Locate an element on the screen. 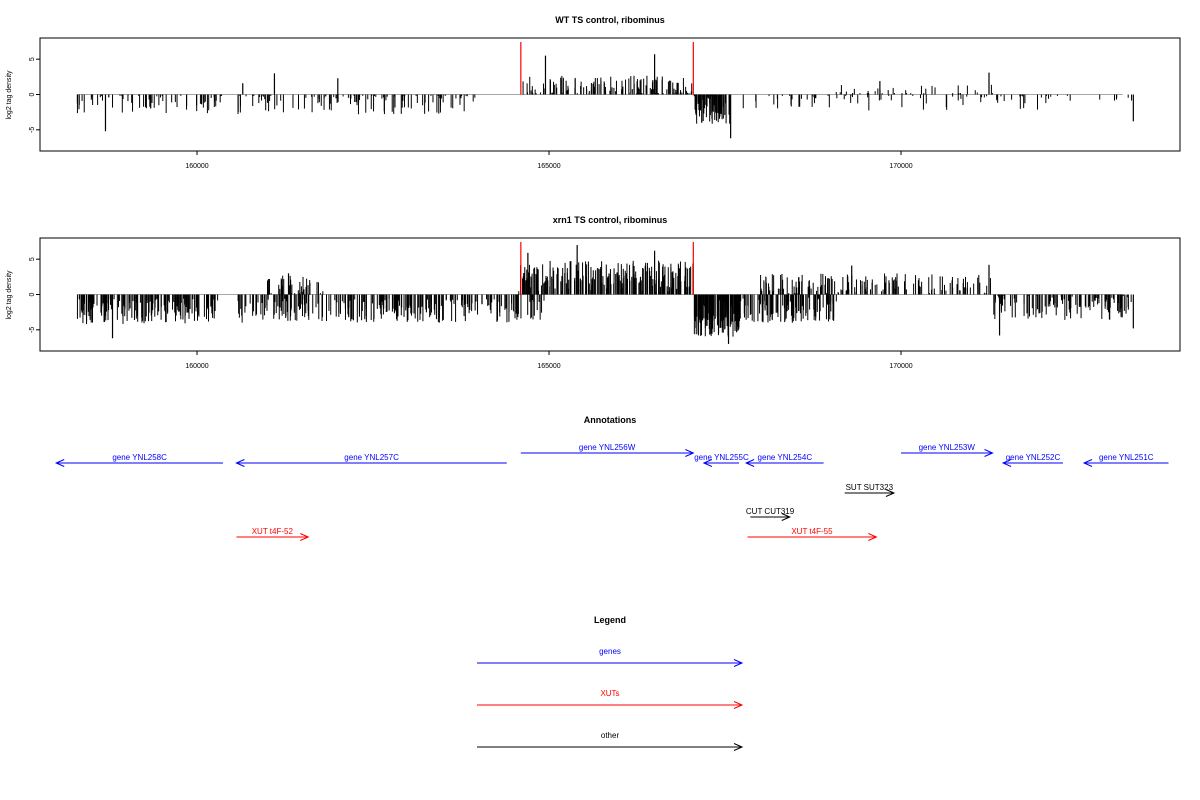 The height and width of the screenshot is (800, 1200). legend-arrow: other is located at coordinates (610, 741).